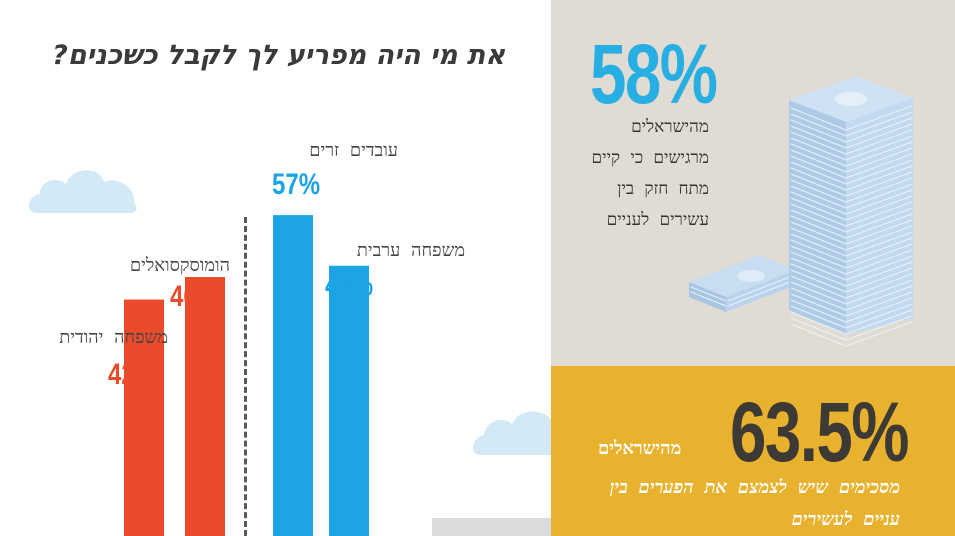 Image resolution: width=955 pixels, height=536 pixels. What do you see at coordinates (349, 285) in the screenshot?
I see `data-label-arab-family: 48%` at bounding box center [349, 285].